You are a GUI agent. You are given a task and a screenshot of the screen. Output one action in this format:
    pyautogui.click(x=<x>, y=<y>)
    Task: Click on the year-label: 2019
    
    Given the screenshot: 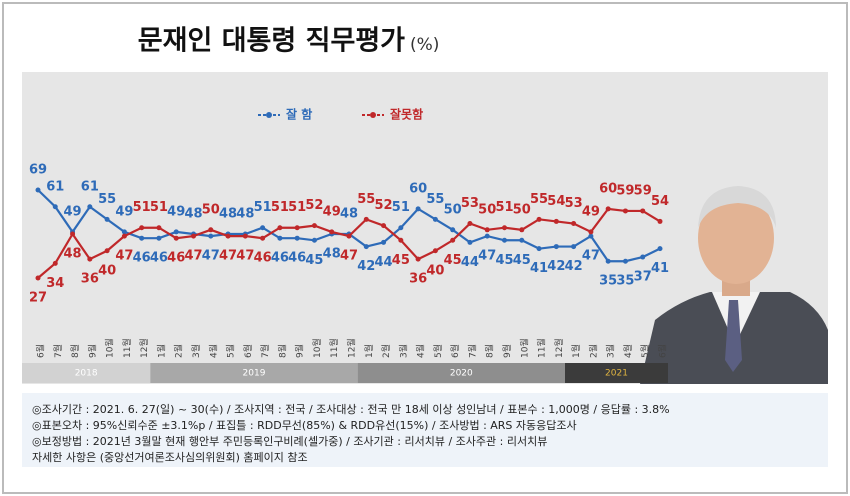 What is the action you would take?
    pyautogui.click(x=254, y=374)
    